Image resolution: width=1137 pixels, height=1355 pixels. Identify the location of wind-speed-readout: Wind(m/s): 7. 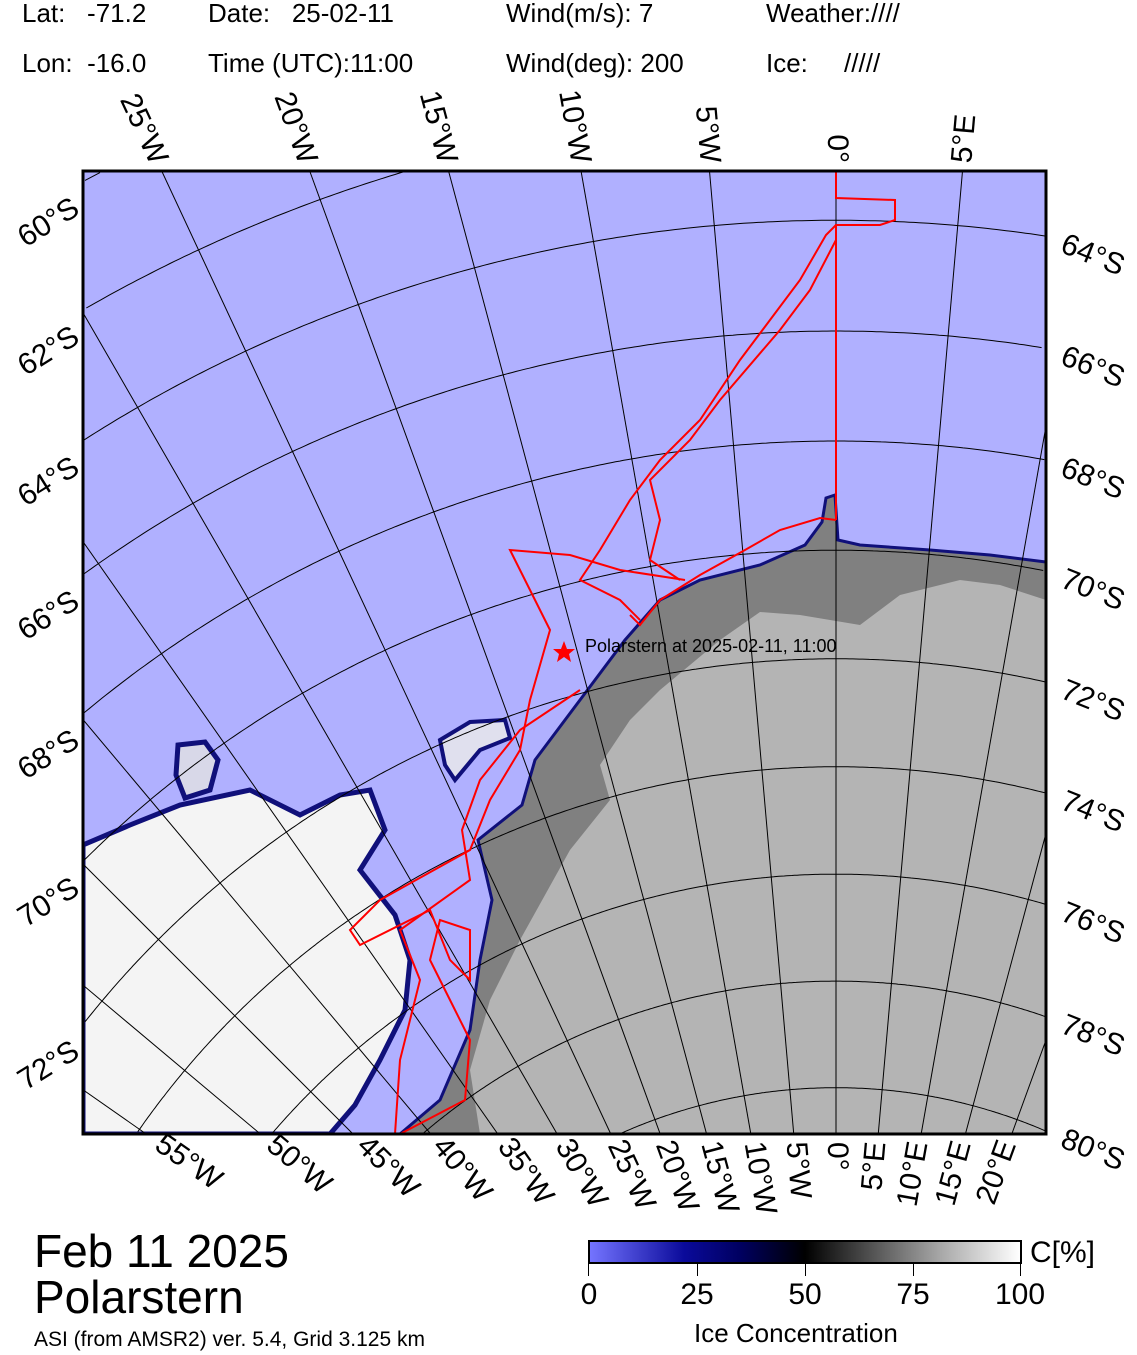
(579, 14).